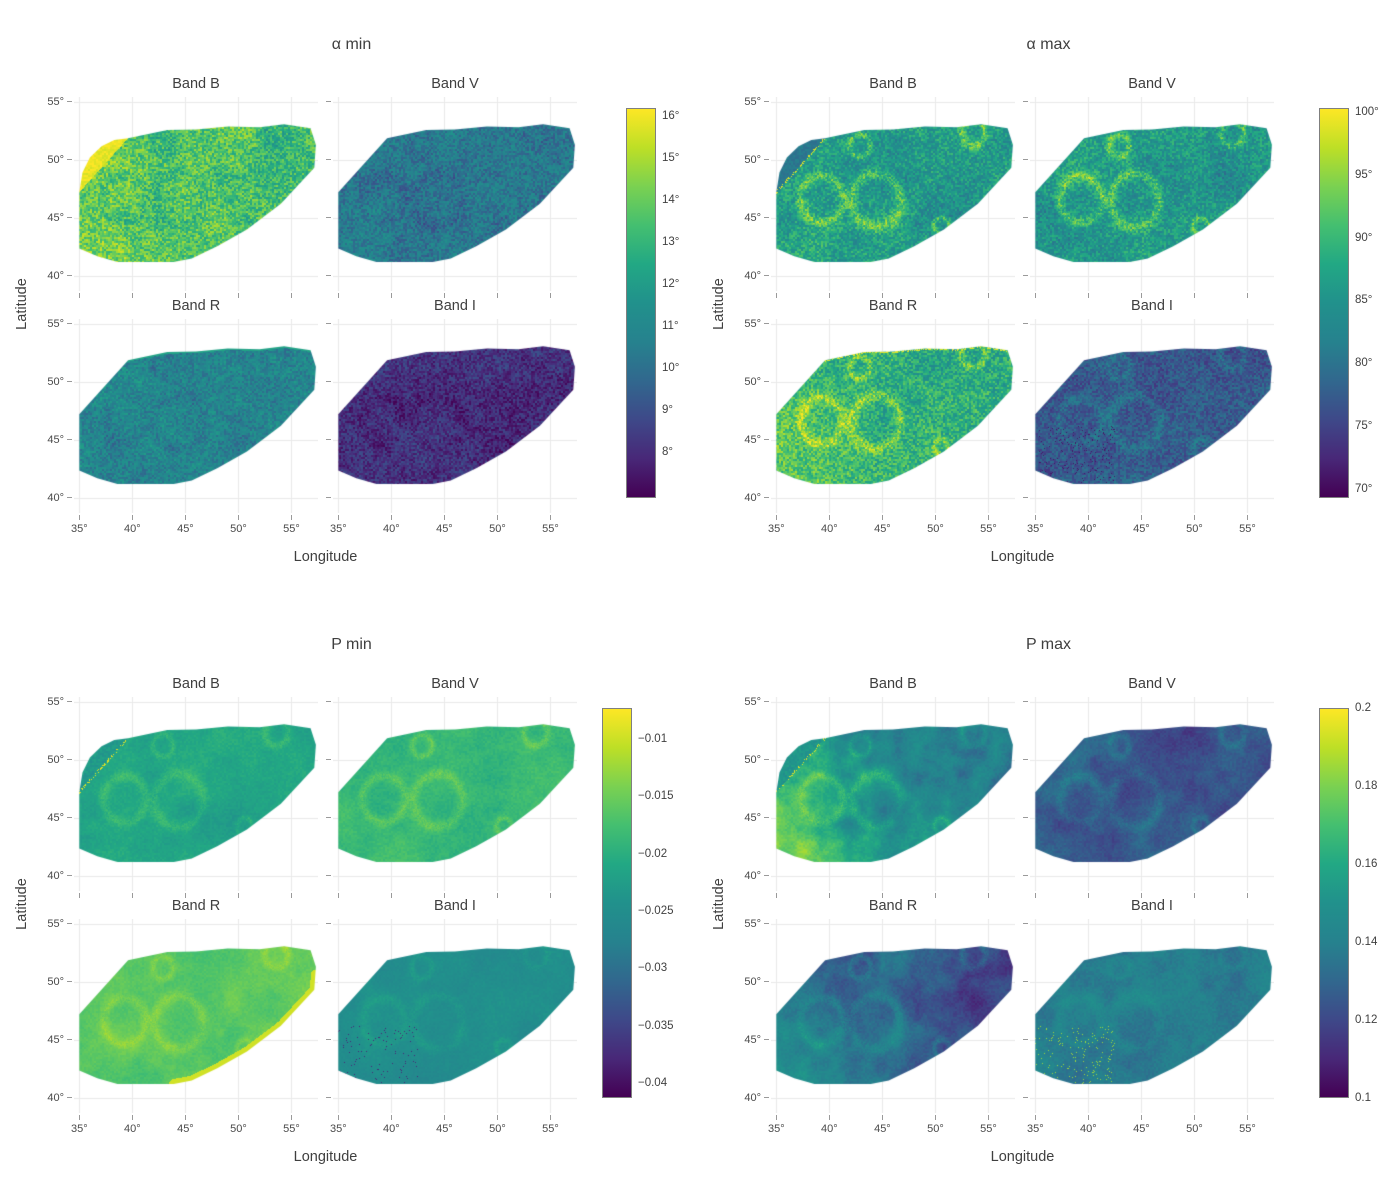 The height and width of the screenshot is (1200, 1400). What do you see at coordinates (1364, 489) in the screenshot?
I see `colorbar-tick-label: 70°` at bounding box center [1364, 489].